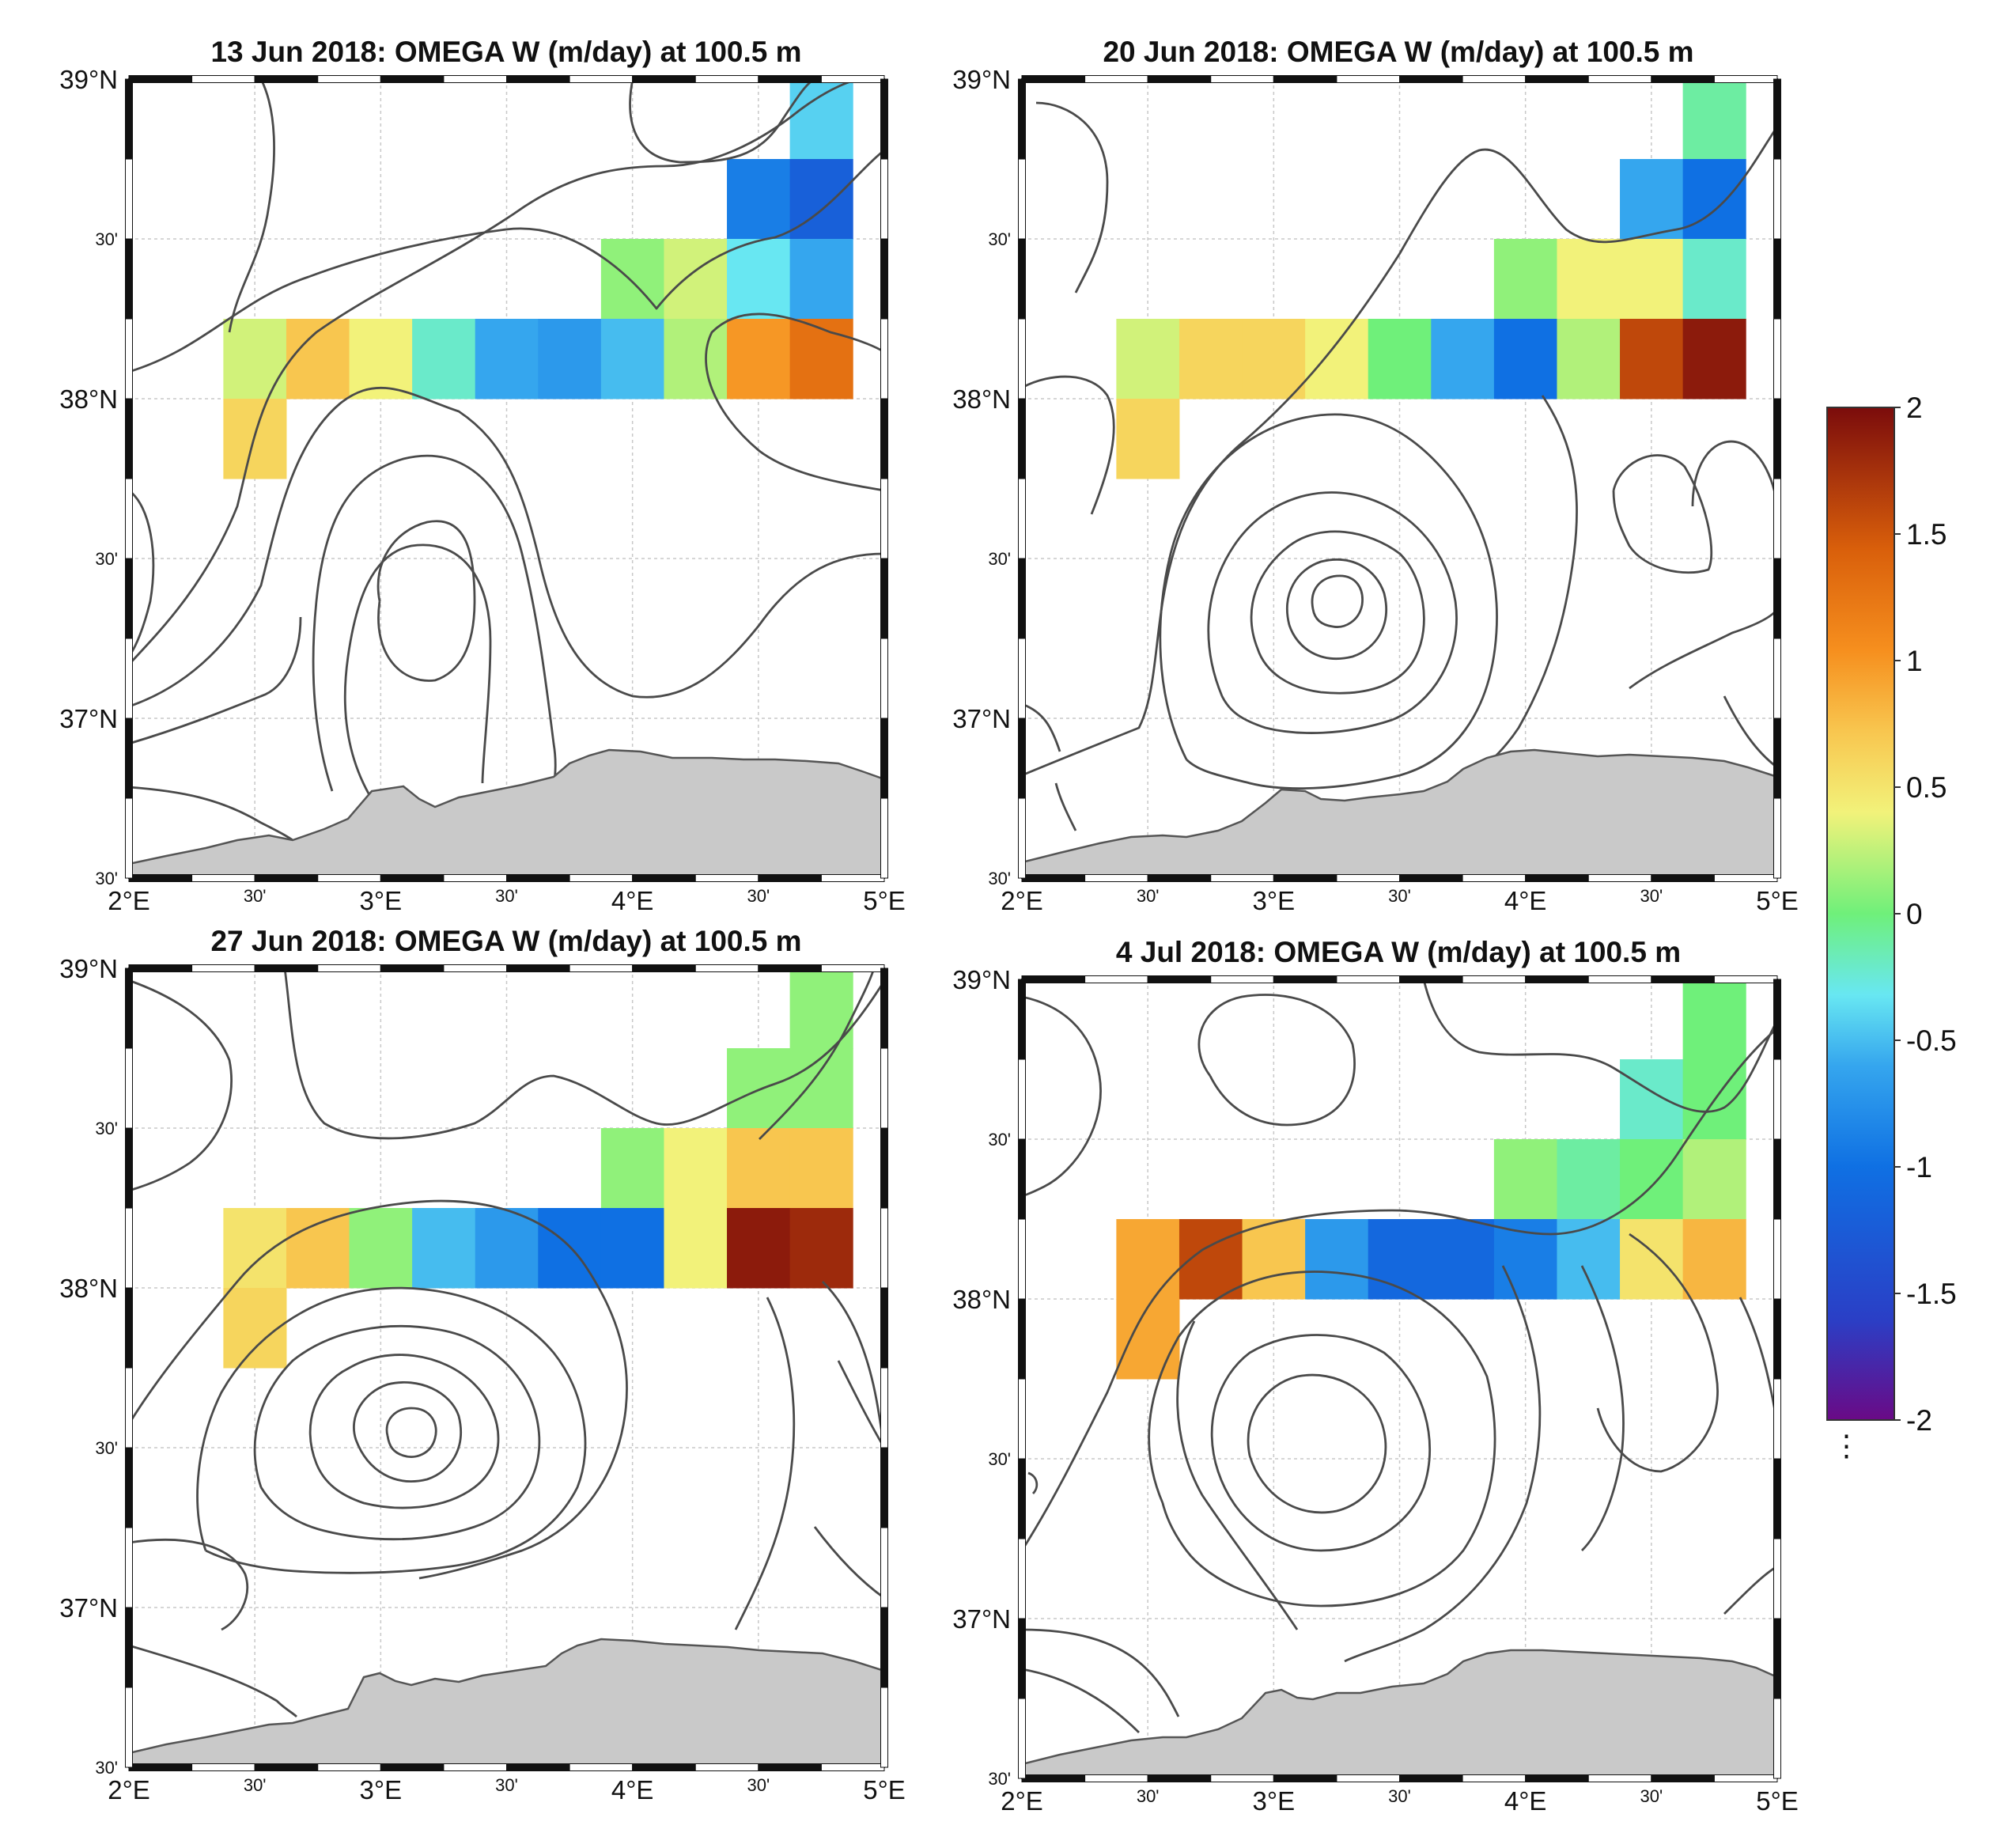 This screenshot has width=2009, height=1848. What do you see at coordinates (1931, 1041) in the screenshot?
I see `colorbar-tick-label: -0.5` at bounding box center [1931, 1041].